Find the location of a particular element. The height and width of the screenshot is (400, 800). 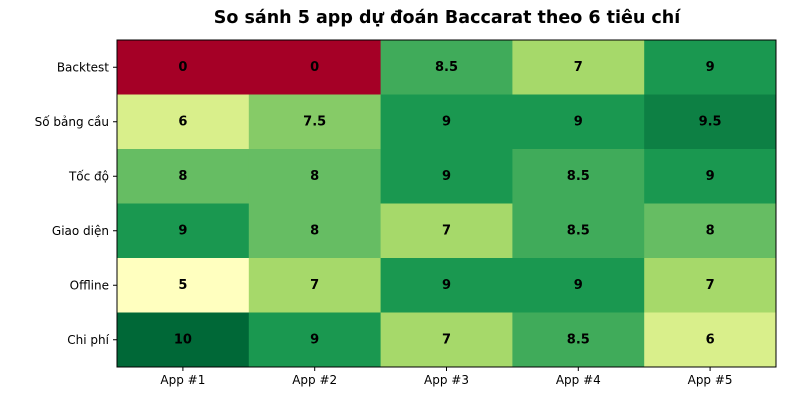

cell-value-label: 7.5 is located at coordinates (314, 121).